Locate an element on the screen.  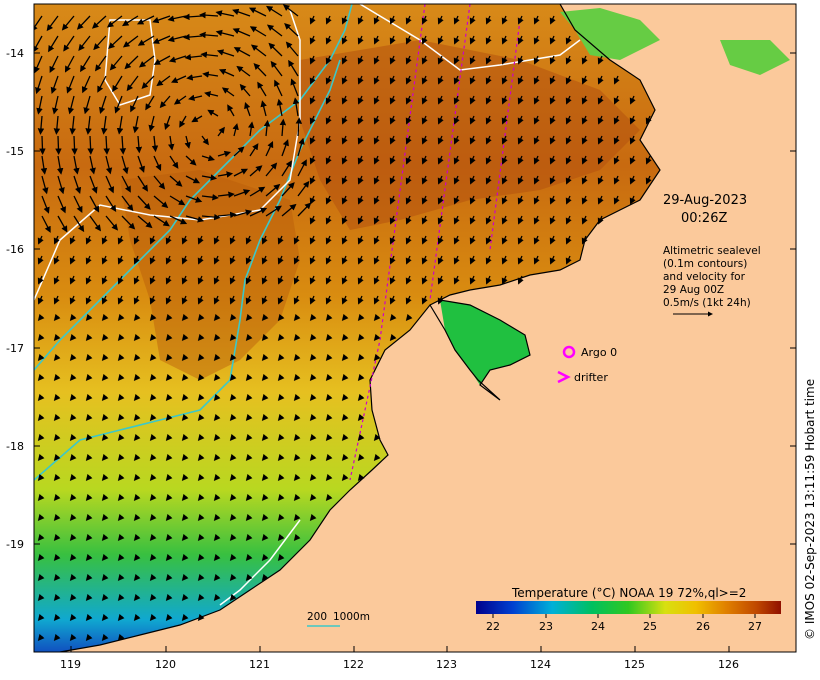
drifter-marker is located at coordinates (564, 377).